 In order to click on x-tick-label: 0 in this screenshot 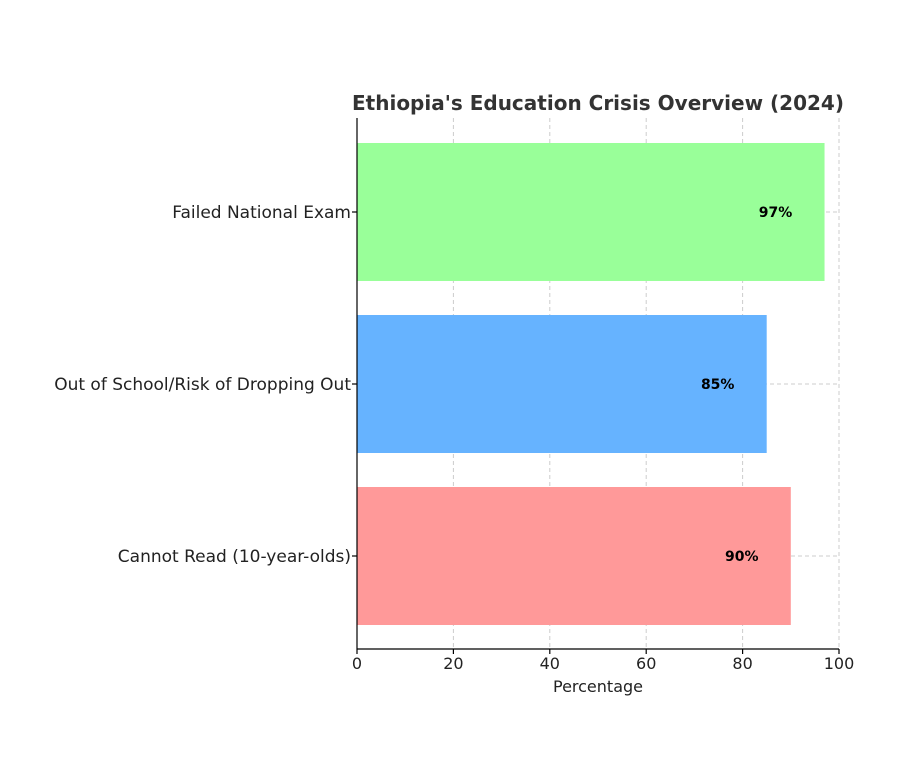, I will do `click(357, 663)`.